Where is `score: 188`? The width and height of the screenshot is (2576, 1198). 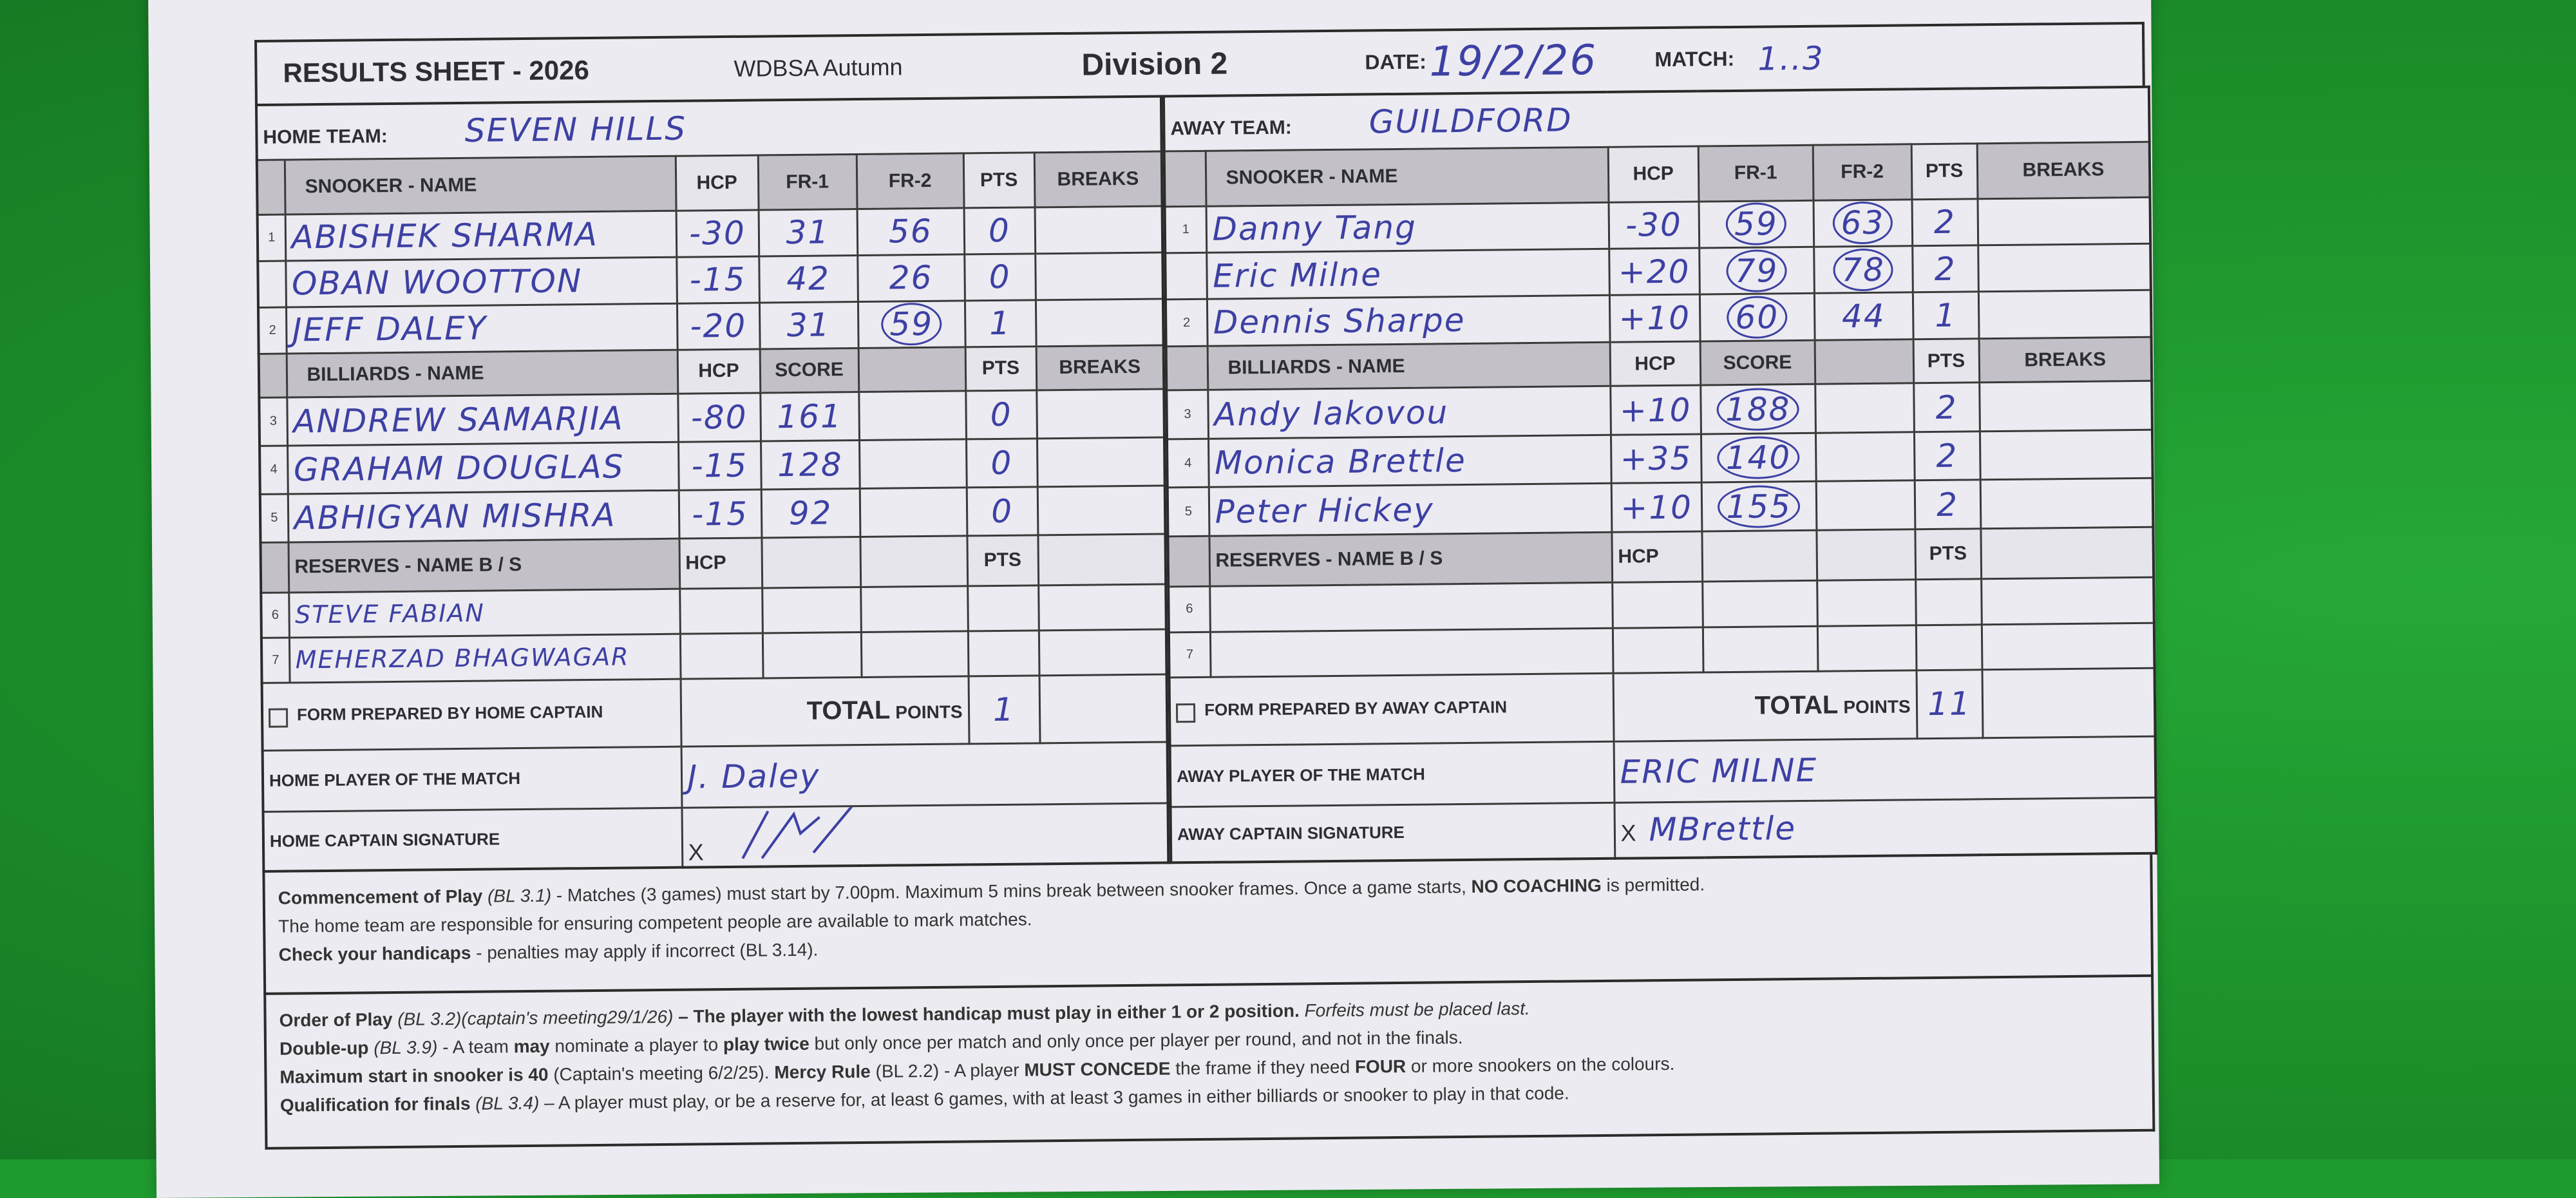
score: 188 is located at coordinates (1758, 409).